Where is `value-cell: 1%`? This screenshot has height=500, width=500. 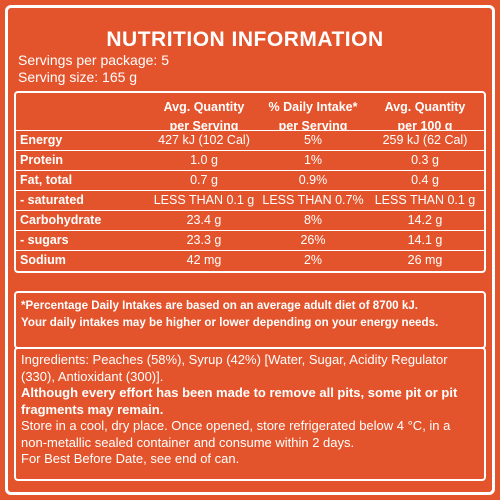
value-cell: 1% is located at coordinates (313, 160).